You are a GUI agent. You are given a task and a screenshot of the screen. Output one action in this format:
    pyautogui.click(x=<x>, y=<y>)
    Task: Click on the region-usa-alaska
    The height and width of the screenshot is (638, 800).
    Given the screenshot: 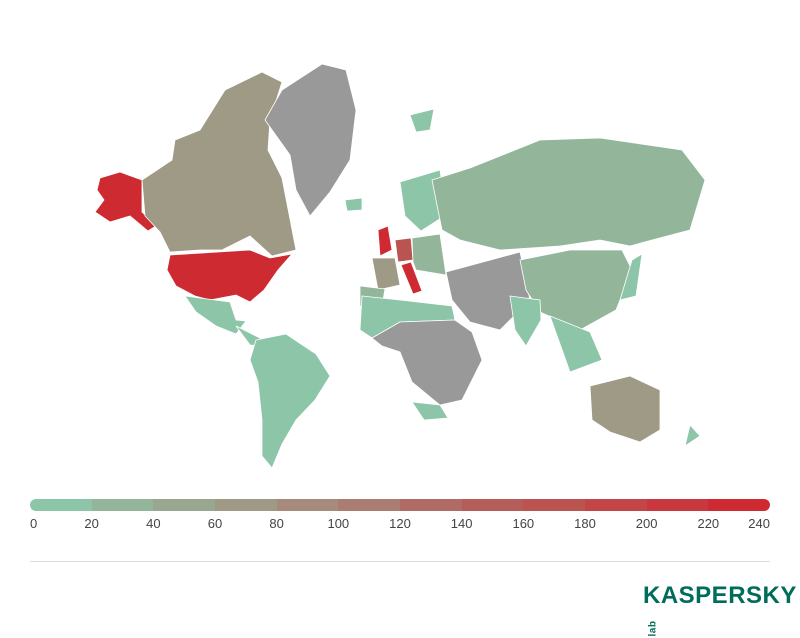 What is the action you would take?
    pyautogui.click(x=125, y=201)
    